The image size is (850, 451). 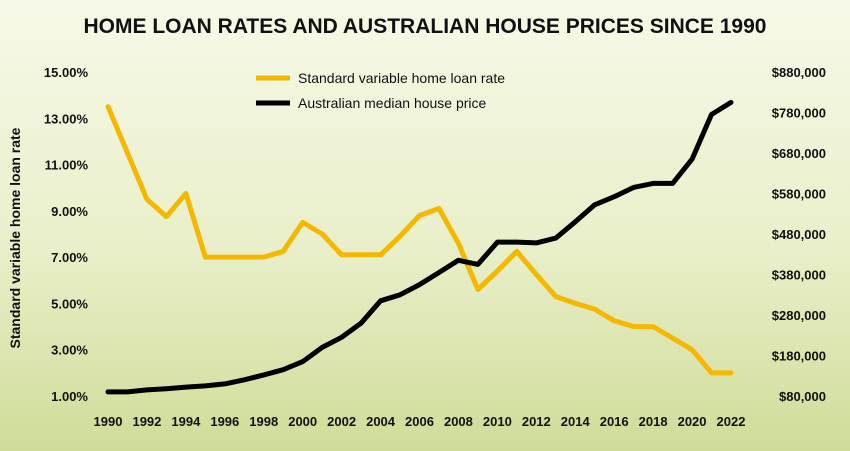 I want to click on left-tick-label: 13.00%, so click(x=66, y=118).